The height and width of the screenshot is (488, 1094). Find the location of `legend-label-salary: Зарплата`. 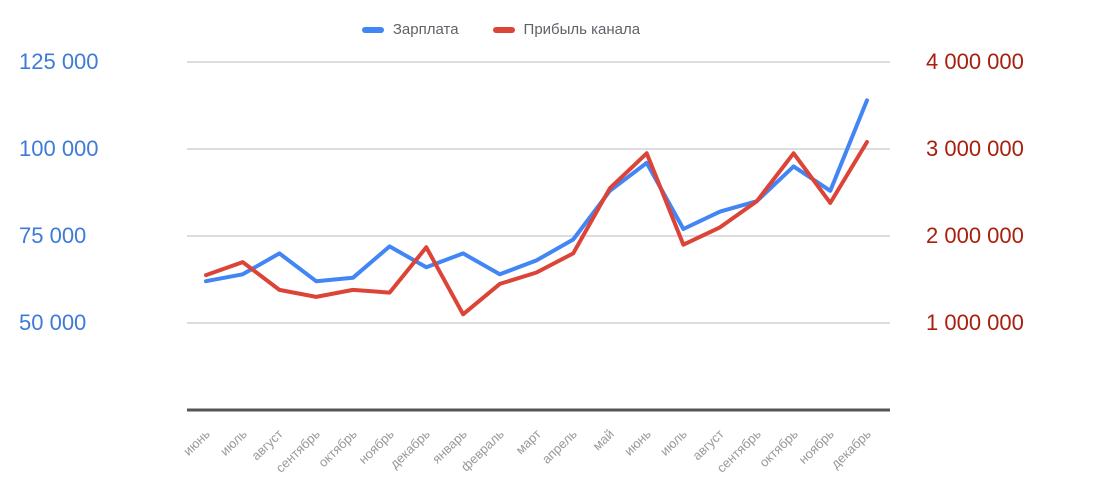

legend-label-salary: Зарплата is located at coordinates (425, 29).